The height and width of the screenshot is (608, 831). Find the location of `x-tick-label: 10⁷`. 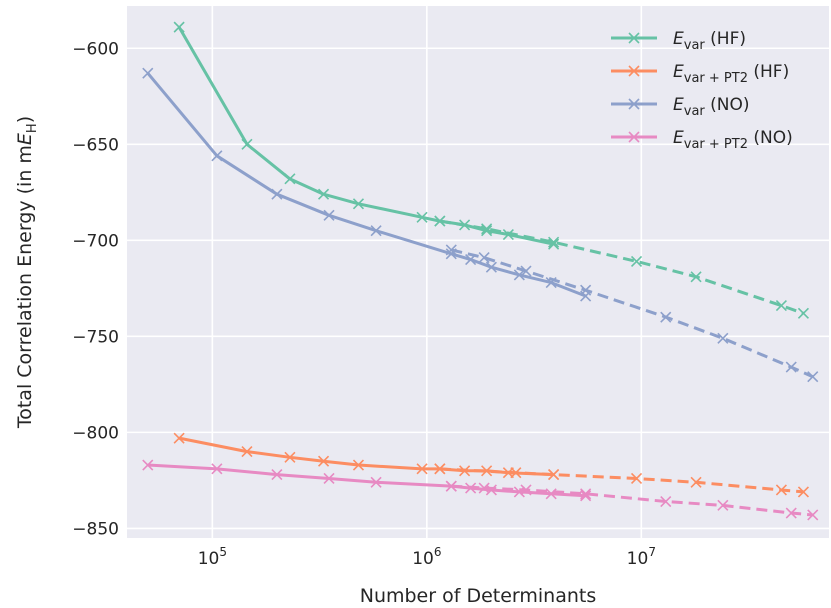

x-tick-label: 10⁷ is located at coordinates (641, 557).